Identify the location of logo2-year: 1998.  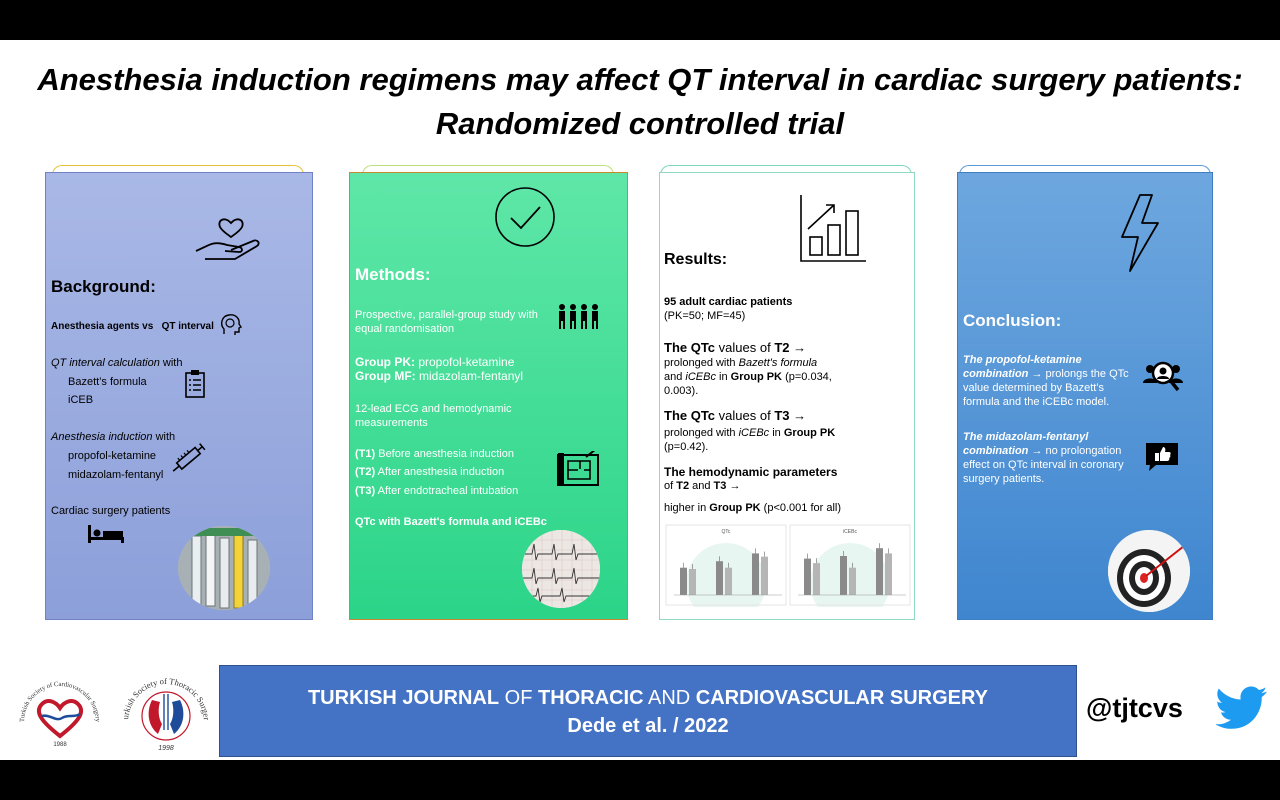
(166, 748).